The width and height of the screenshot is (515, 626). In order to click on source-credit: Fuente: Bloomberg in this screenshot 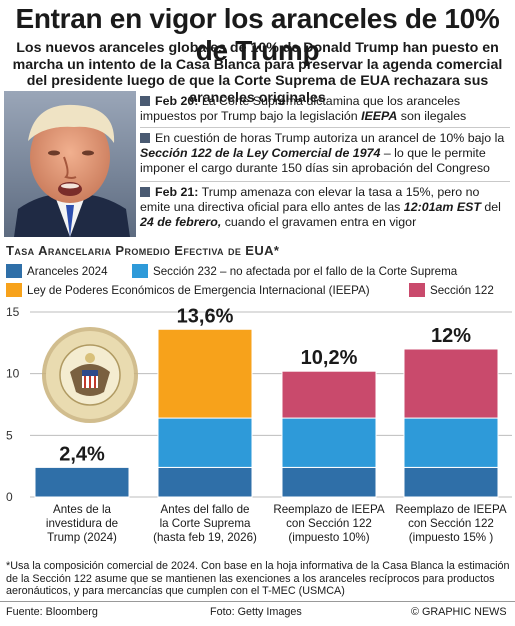, I will do `click(52, 612)`.